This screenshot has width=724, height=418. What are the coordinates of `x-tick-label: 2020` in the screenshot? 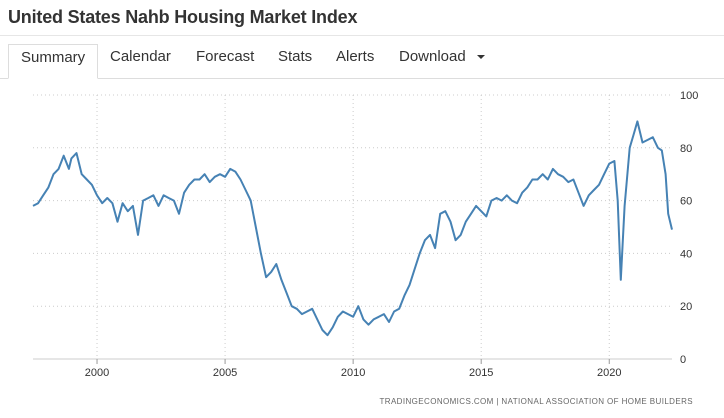 It's located at (609, 373).